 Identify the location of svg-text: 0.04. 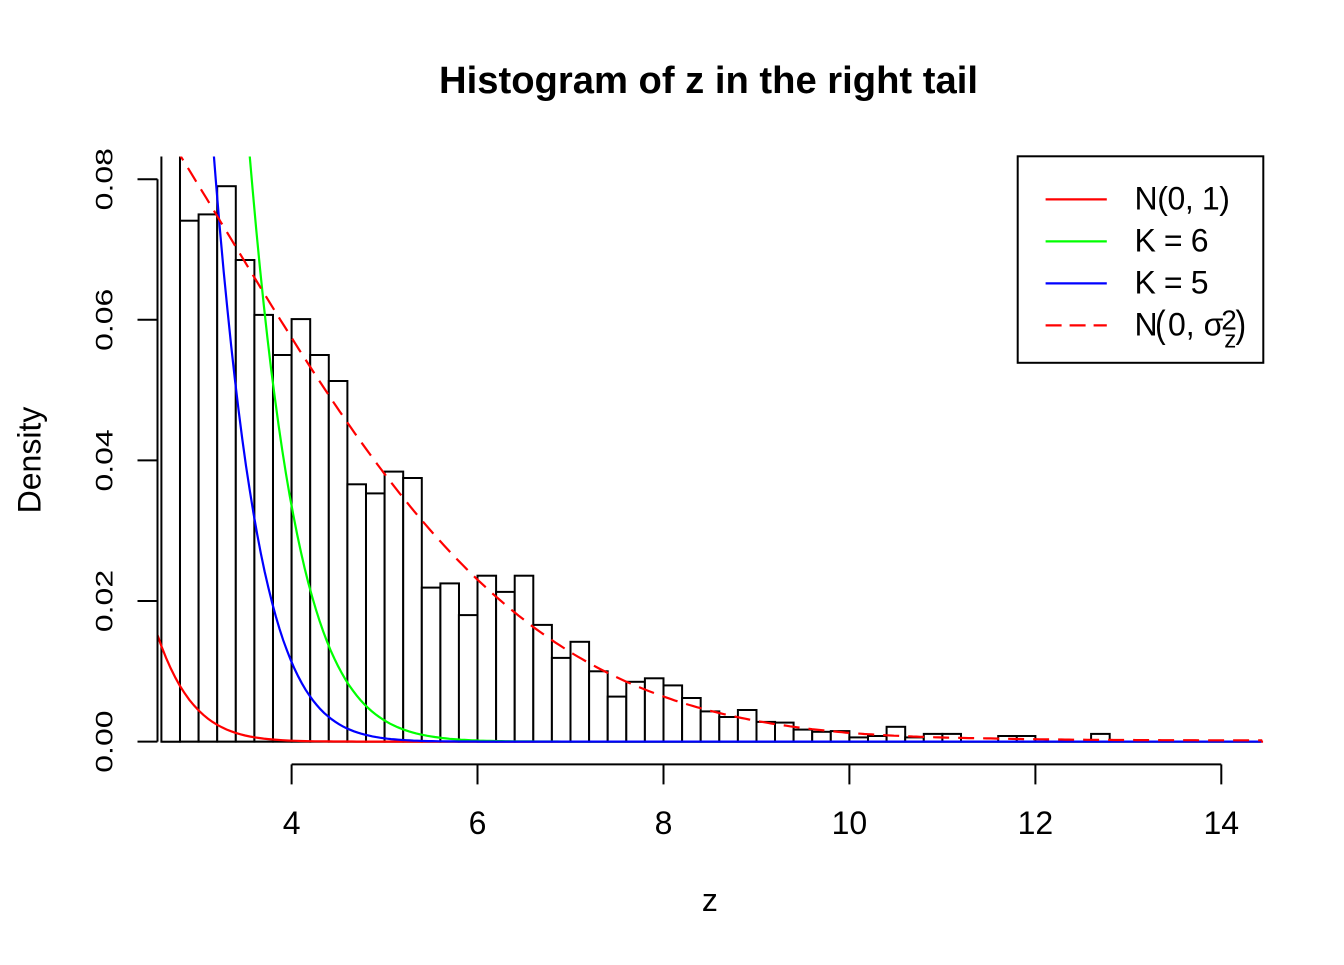
(104, 460).